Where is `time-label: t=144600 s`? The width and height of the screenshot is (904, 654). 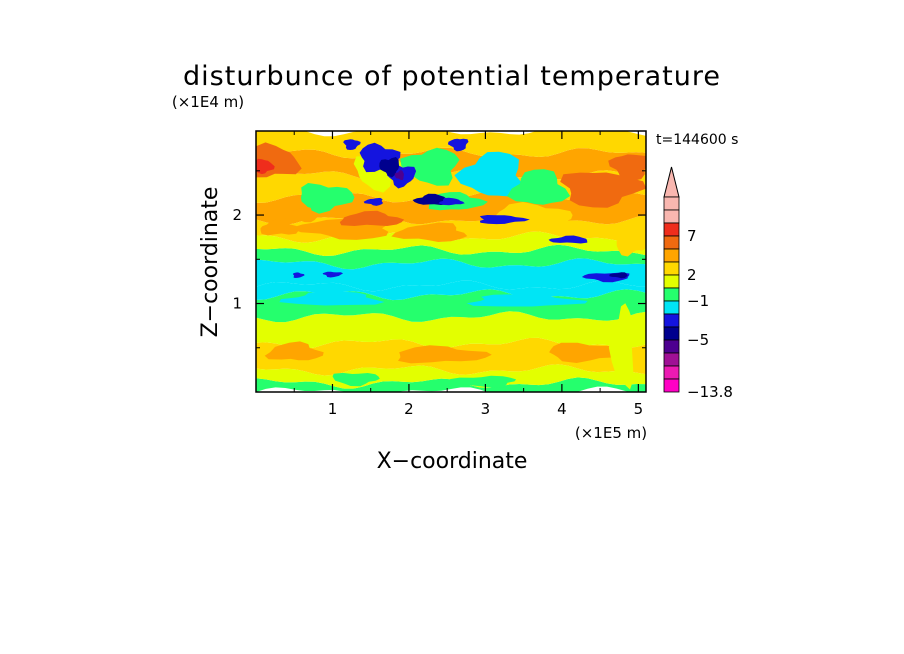 time-label: t=144600 s is located at coordinates (697, 140).